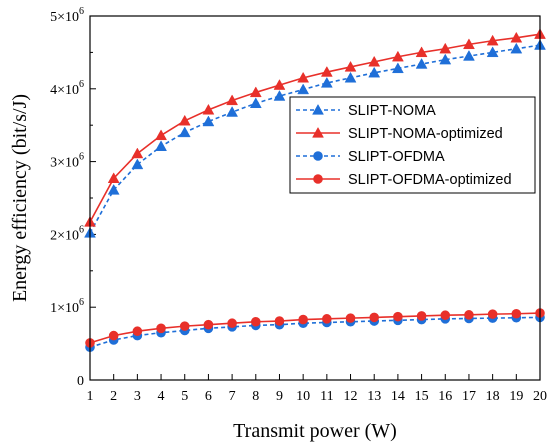  Describe the element at coordinates (351, 396) in the screenshot. I see `x-tick-label: 12` at that location.